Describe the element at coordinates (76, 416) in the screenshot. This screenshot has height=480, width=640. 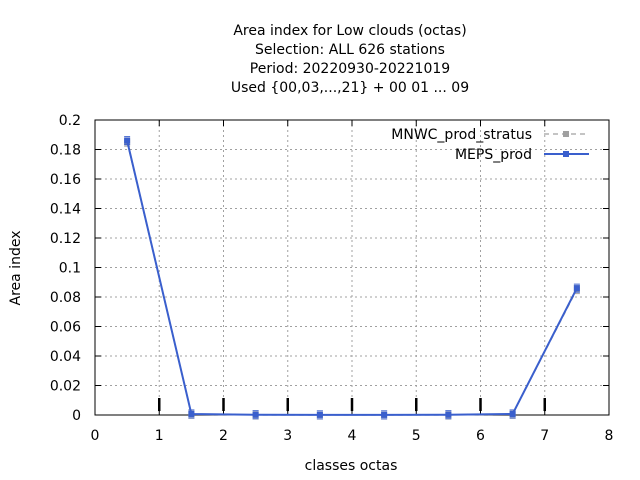
I see `y-tick-label: 0` at that location.